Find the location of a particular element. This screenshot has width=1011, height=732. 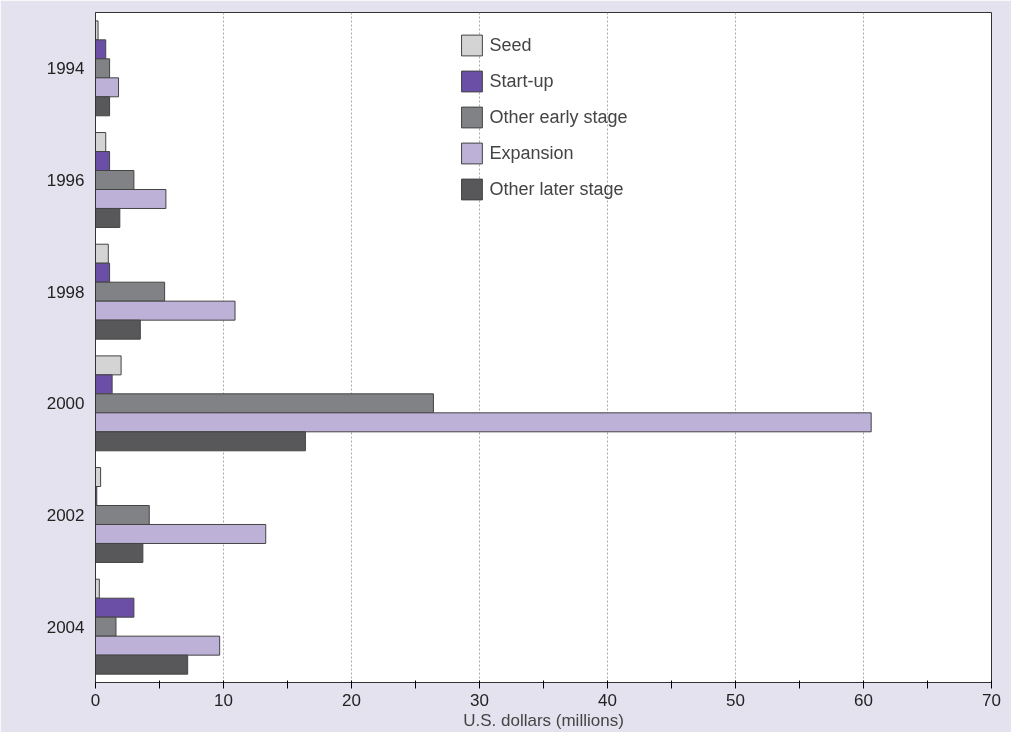

x-tick-label: 40 is located at coordinates (607, 700).